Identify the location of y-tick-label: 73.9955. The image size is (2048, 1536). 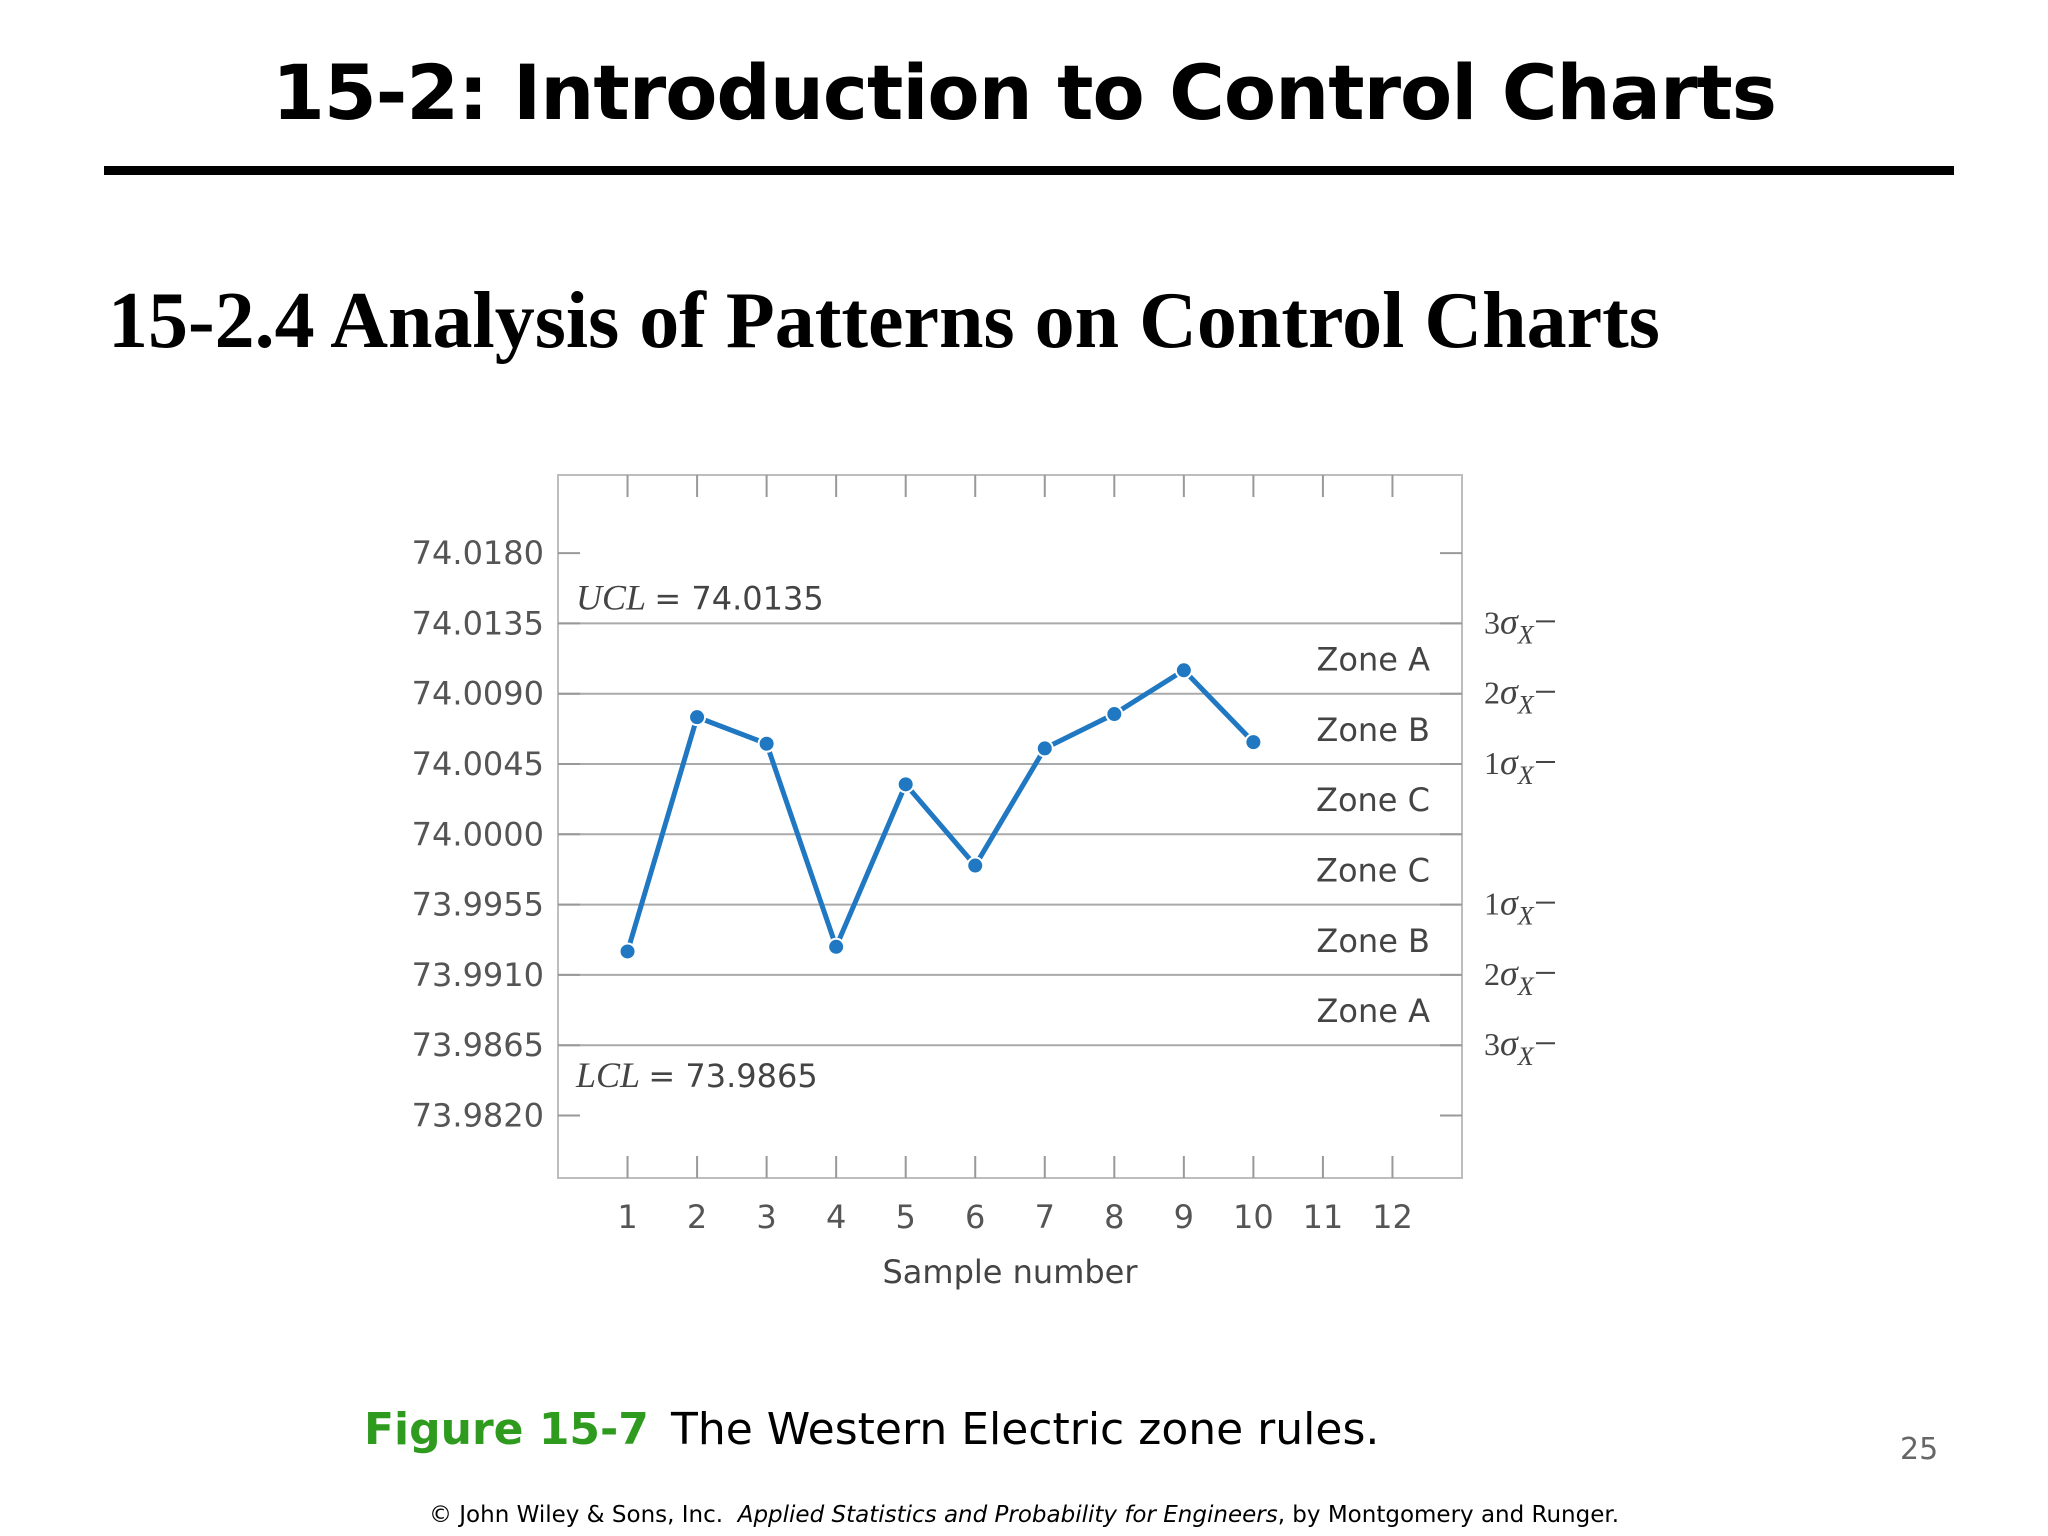
(478, 905).